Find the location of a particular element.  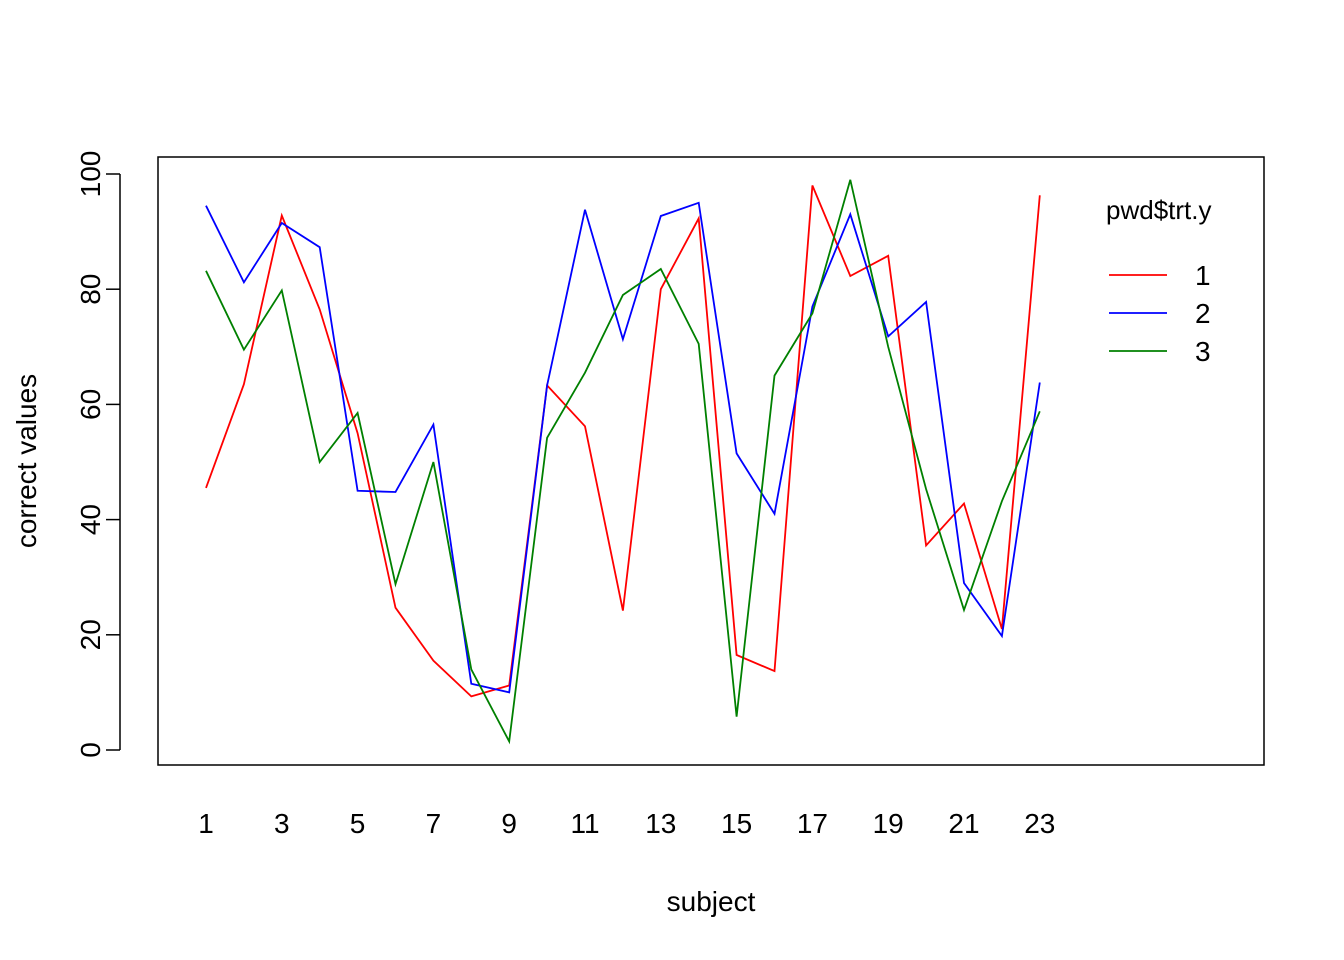

x-tick-label: 7 is located at coordinates (434, 823).